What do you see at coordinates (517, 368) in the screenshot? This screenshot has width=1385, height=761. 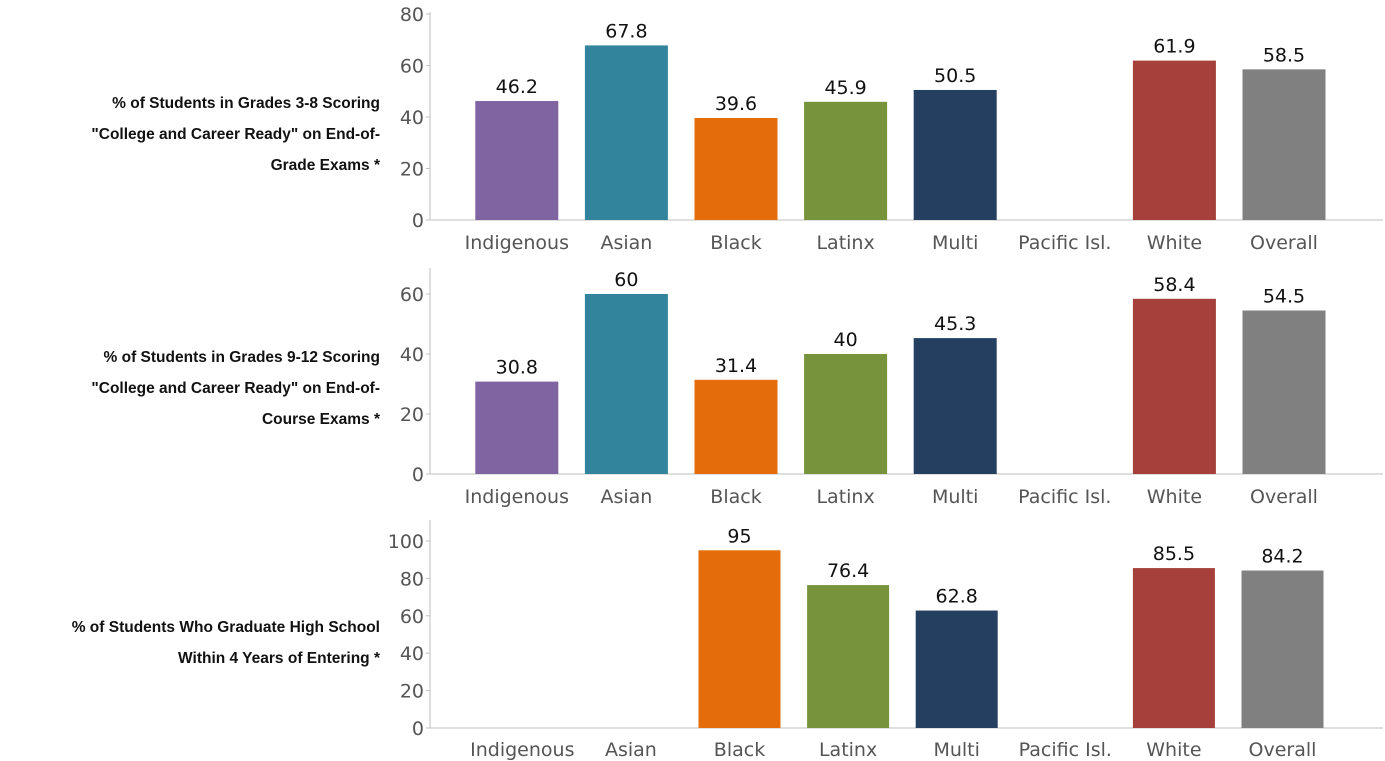 I see `value-label: 30.8` at bounding box center [517, 368].